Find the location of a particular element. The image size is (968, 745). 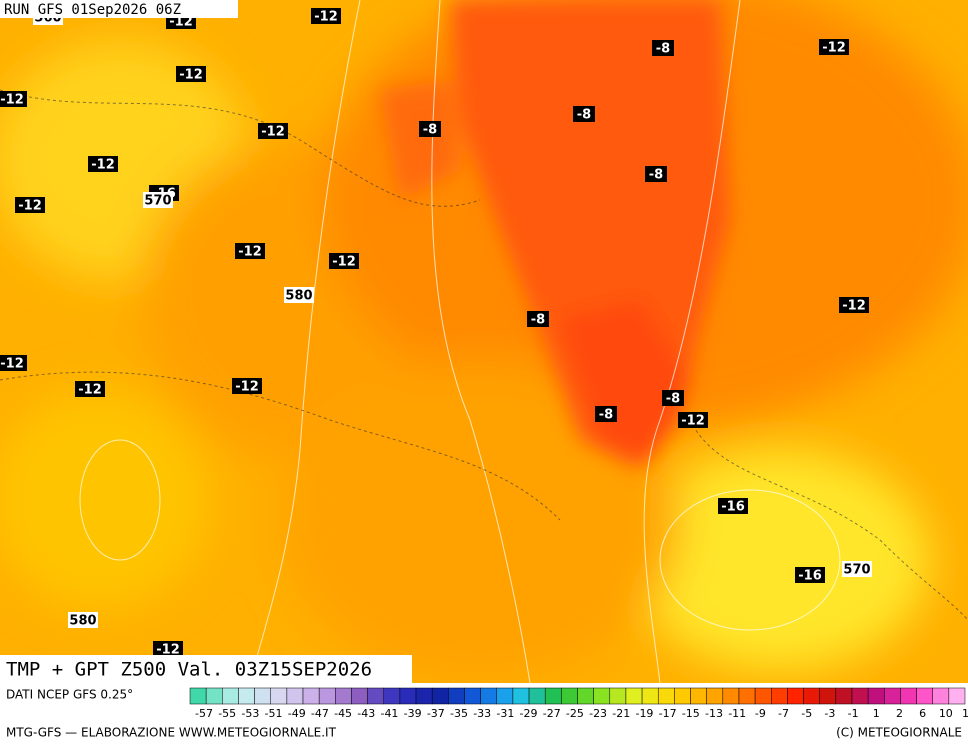

colorbar-label: -41 is located at coordinates (389, 713).